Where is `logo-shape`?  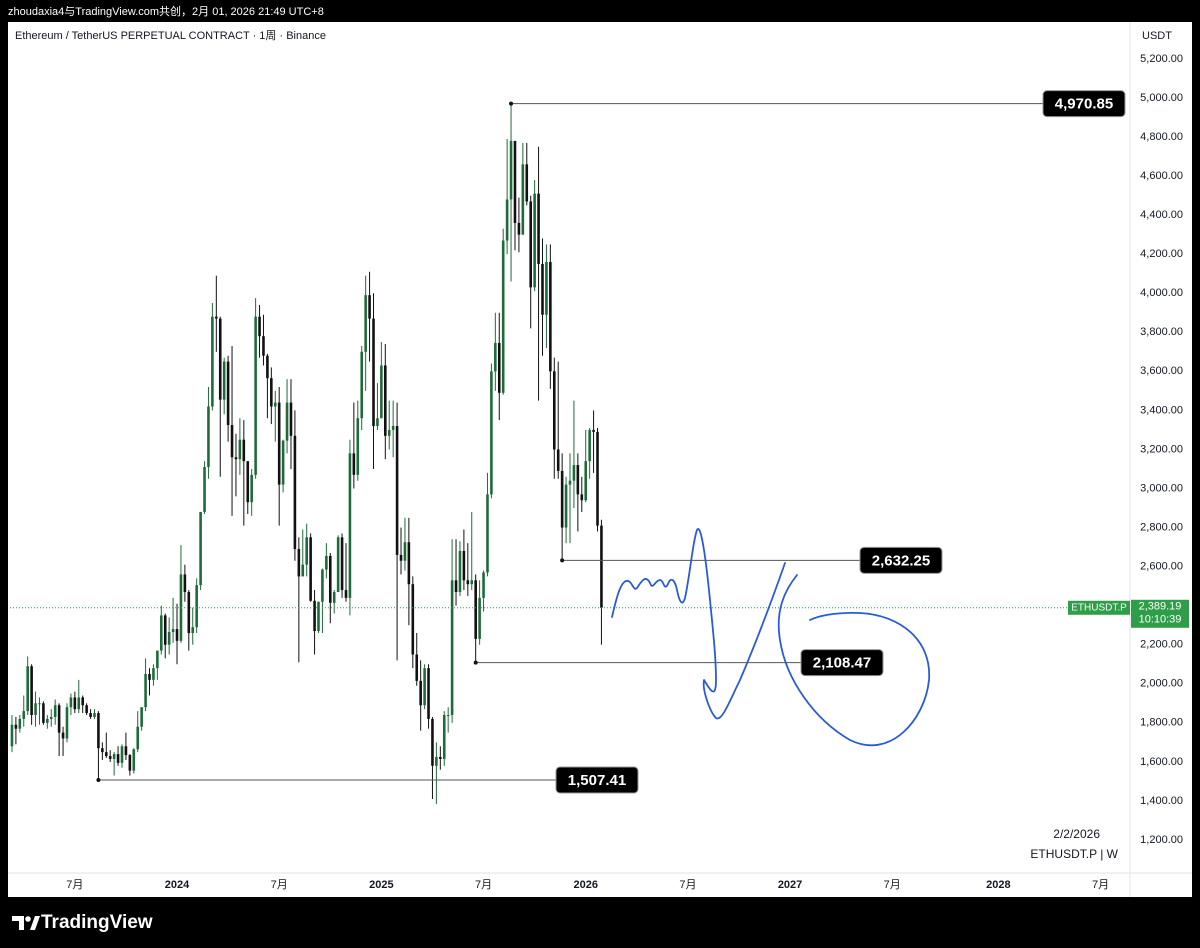
logo-shape is located at coordinates (18, 923).